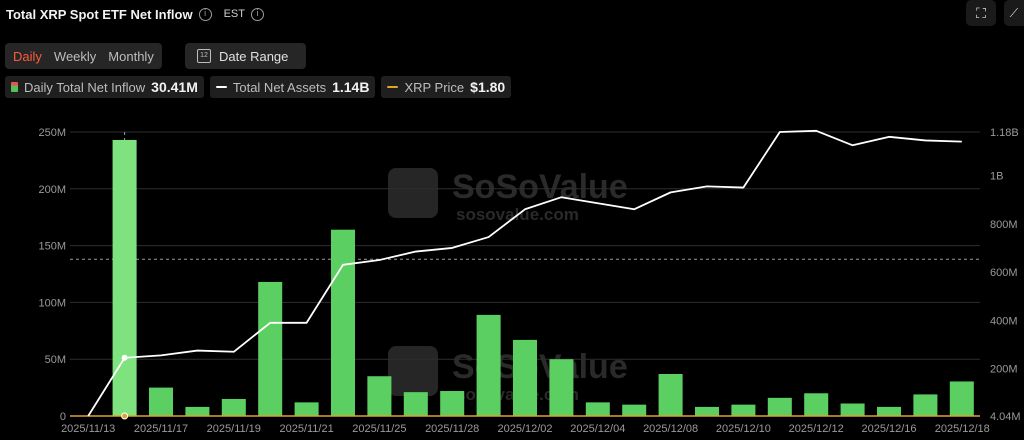  Describe the element at coordinates (124, 357) in the screenshot. I see `assets-point-marker` at that location.